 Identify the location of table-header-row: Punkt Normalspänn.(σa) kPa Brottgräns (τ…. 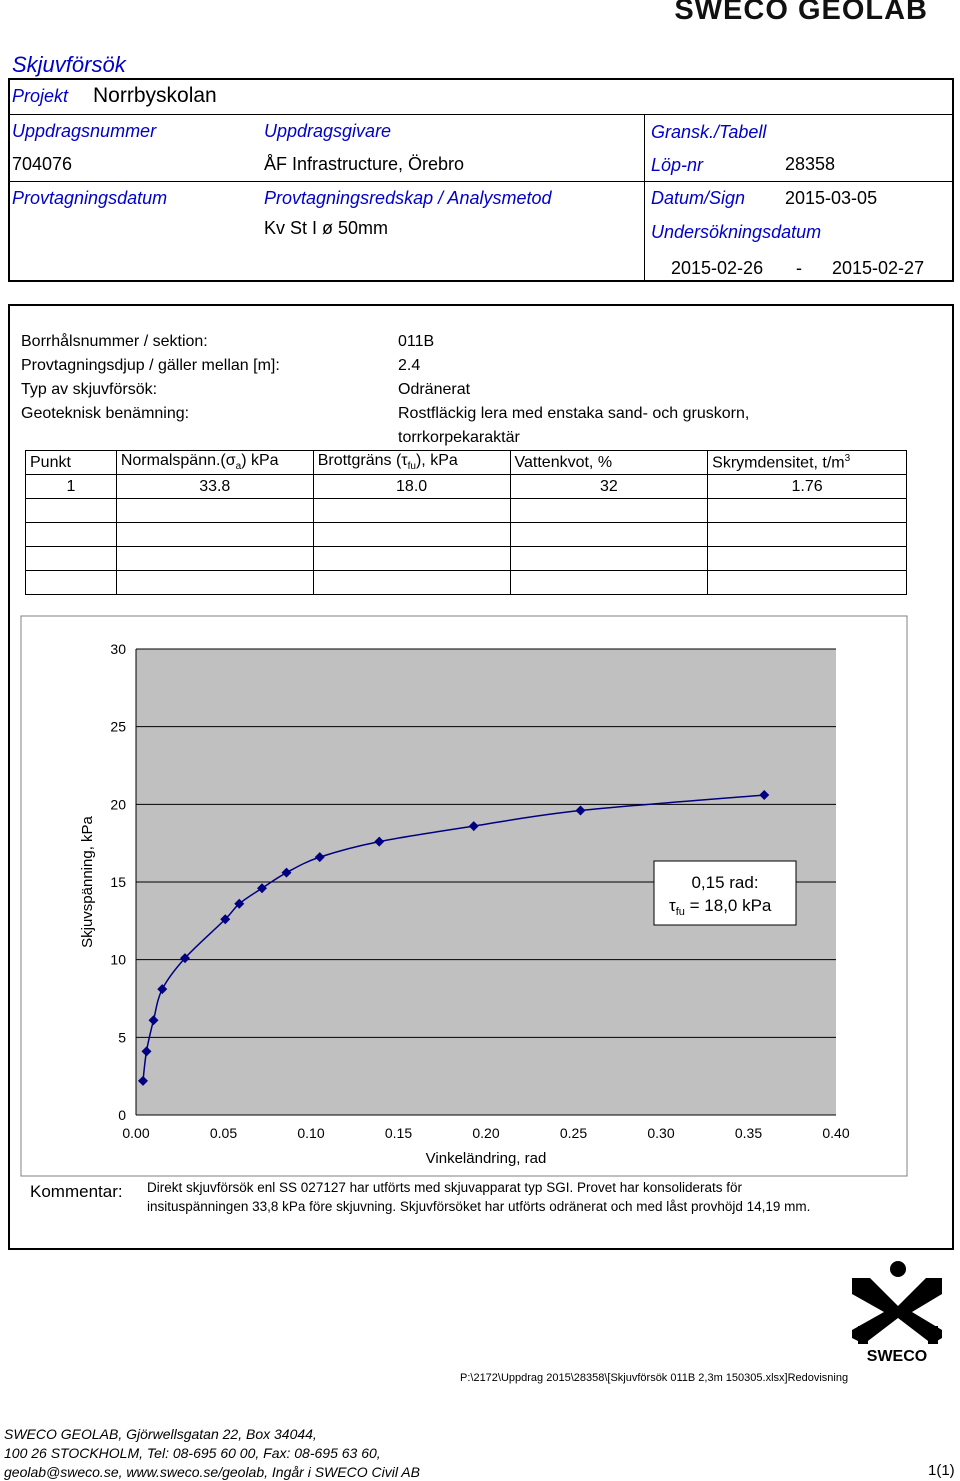
(466, 462).